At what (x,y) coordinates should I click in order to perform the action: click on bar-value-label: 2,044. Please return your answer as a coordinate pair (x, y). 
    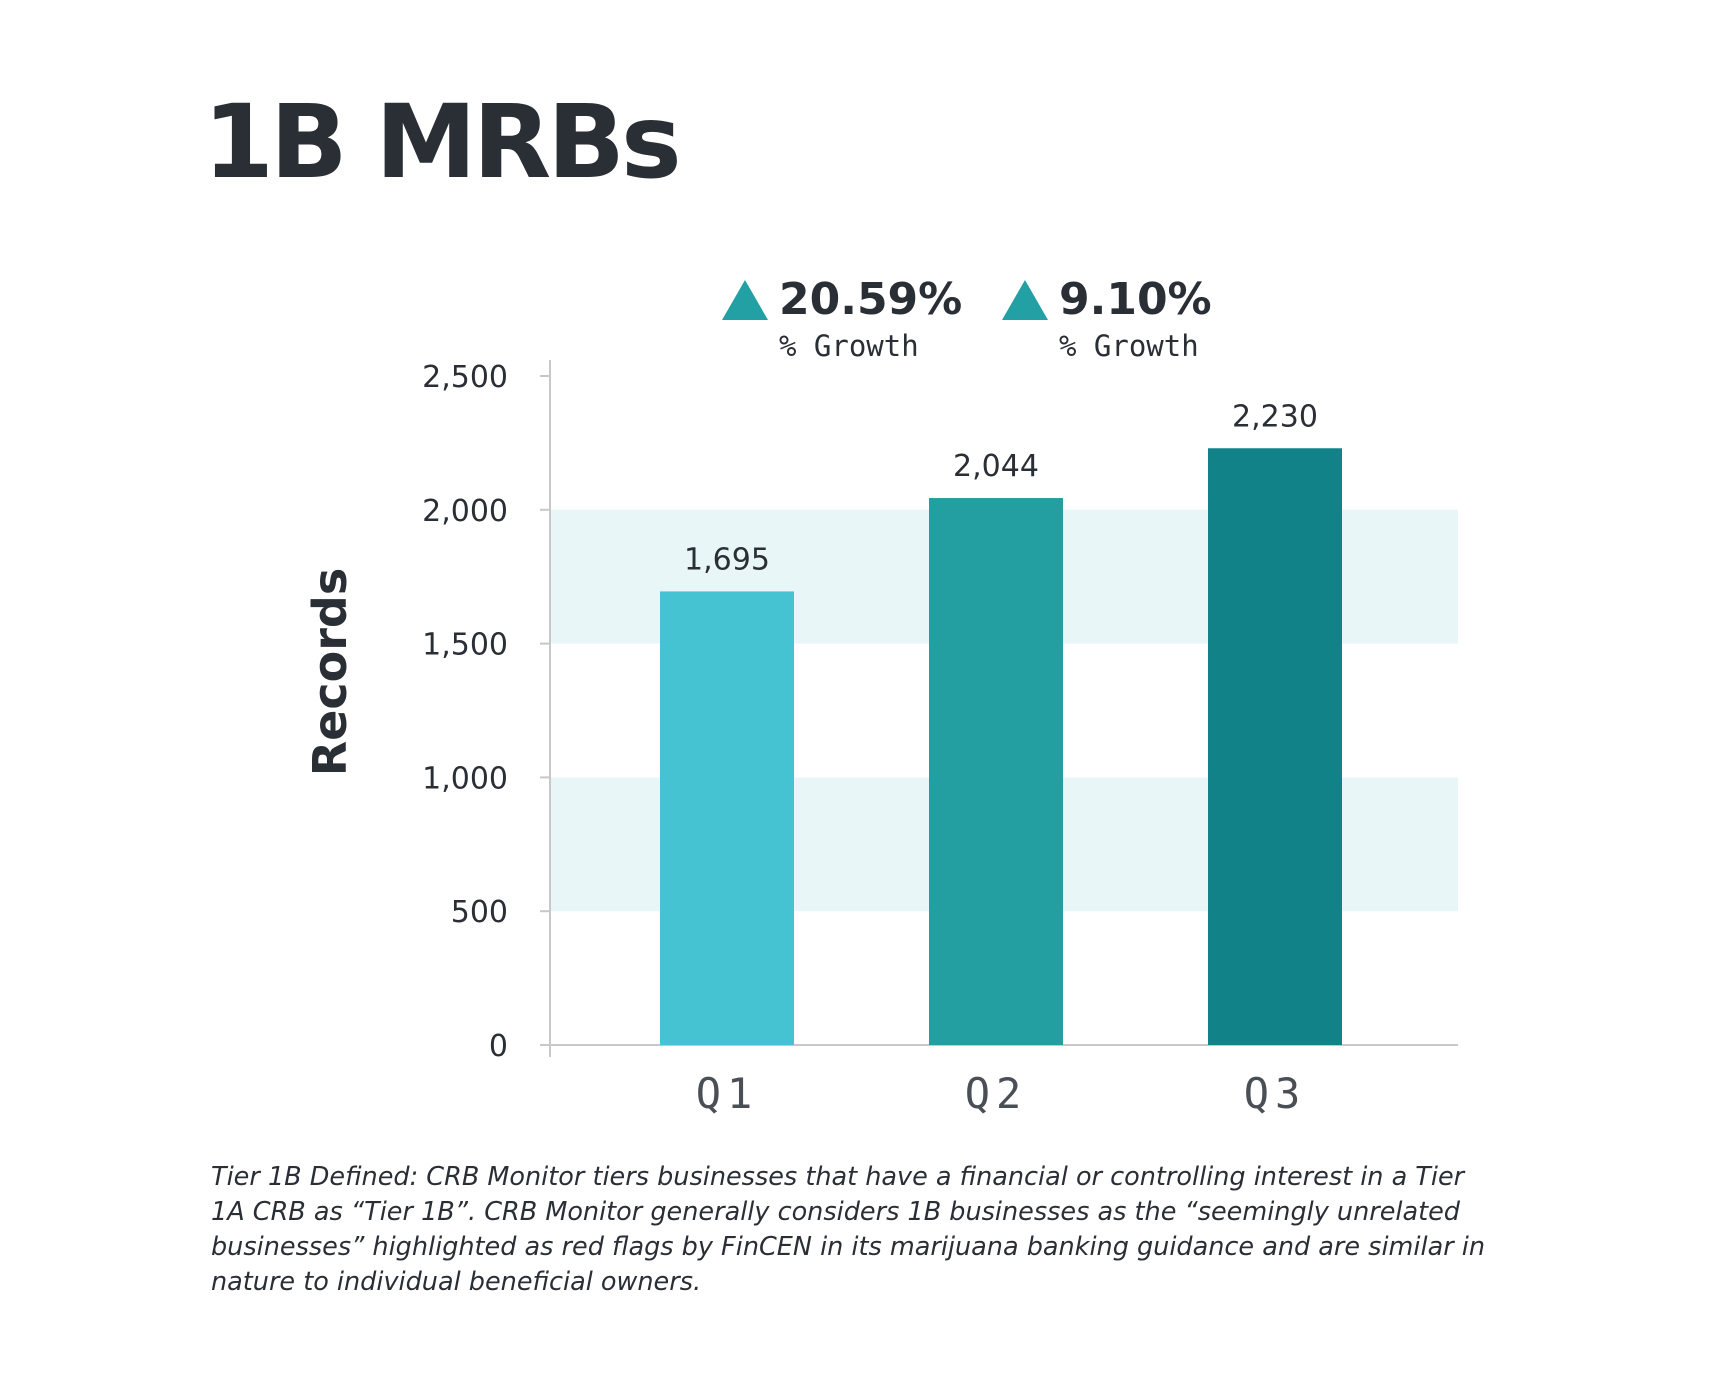
    Looking at the image, I should click on (996, 466).